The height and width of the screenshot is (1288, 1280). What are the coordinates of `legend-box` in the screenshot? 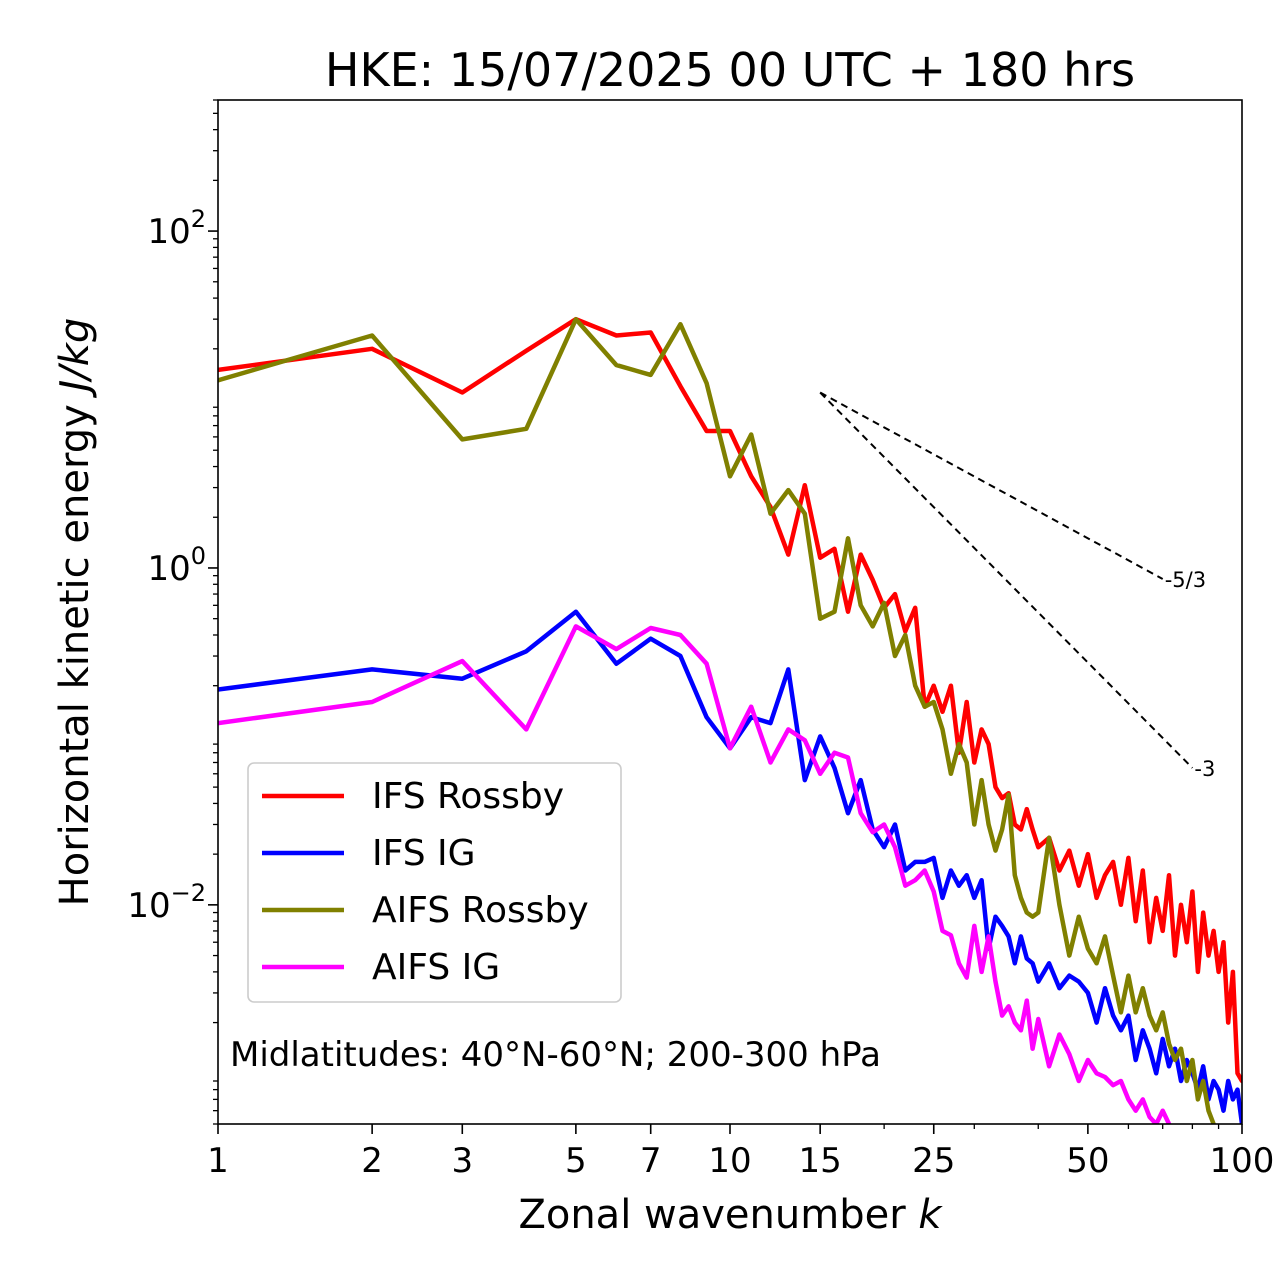 It's located at (434, 882).